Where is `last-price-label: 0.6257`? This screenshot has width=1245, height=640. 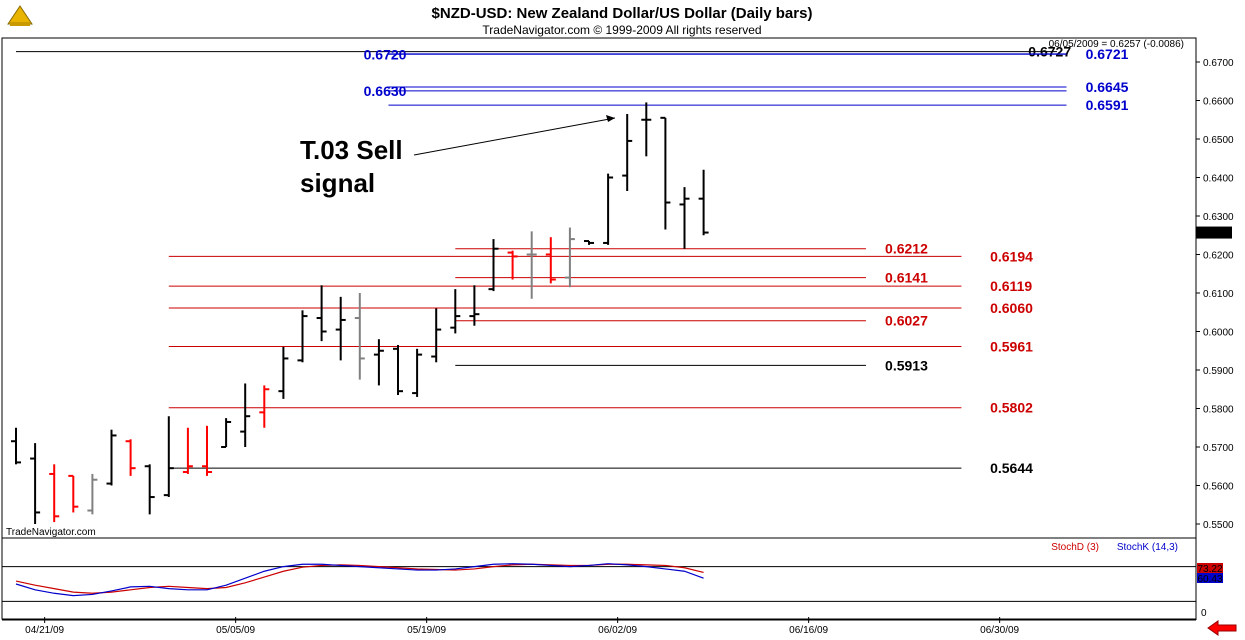
last-price-label: 0.6257 is located at coordinates (1214, 234).